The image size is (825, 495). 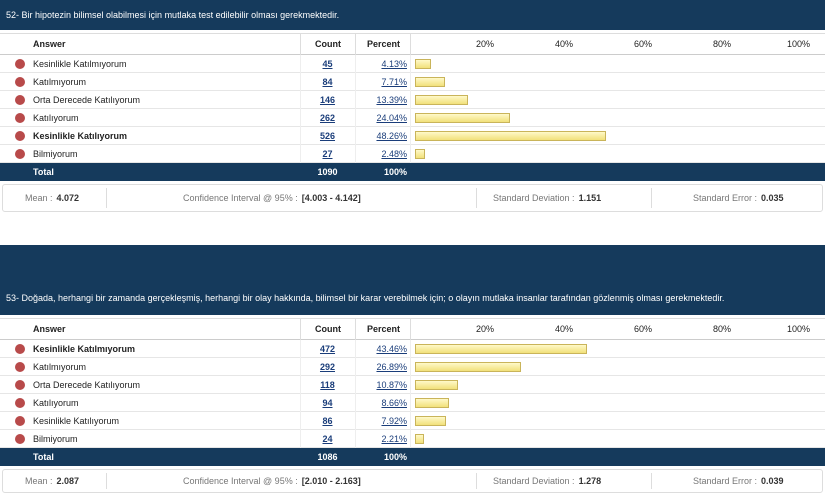 What do you see at coordinates (412, 154) in the screenshot?
I see `answer-row: Bilmiyorum 27 2.48%` at bounding box center [412, 154].